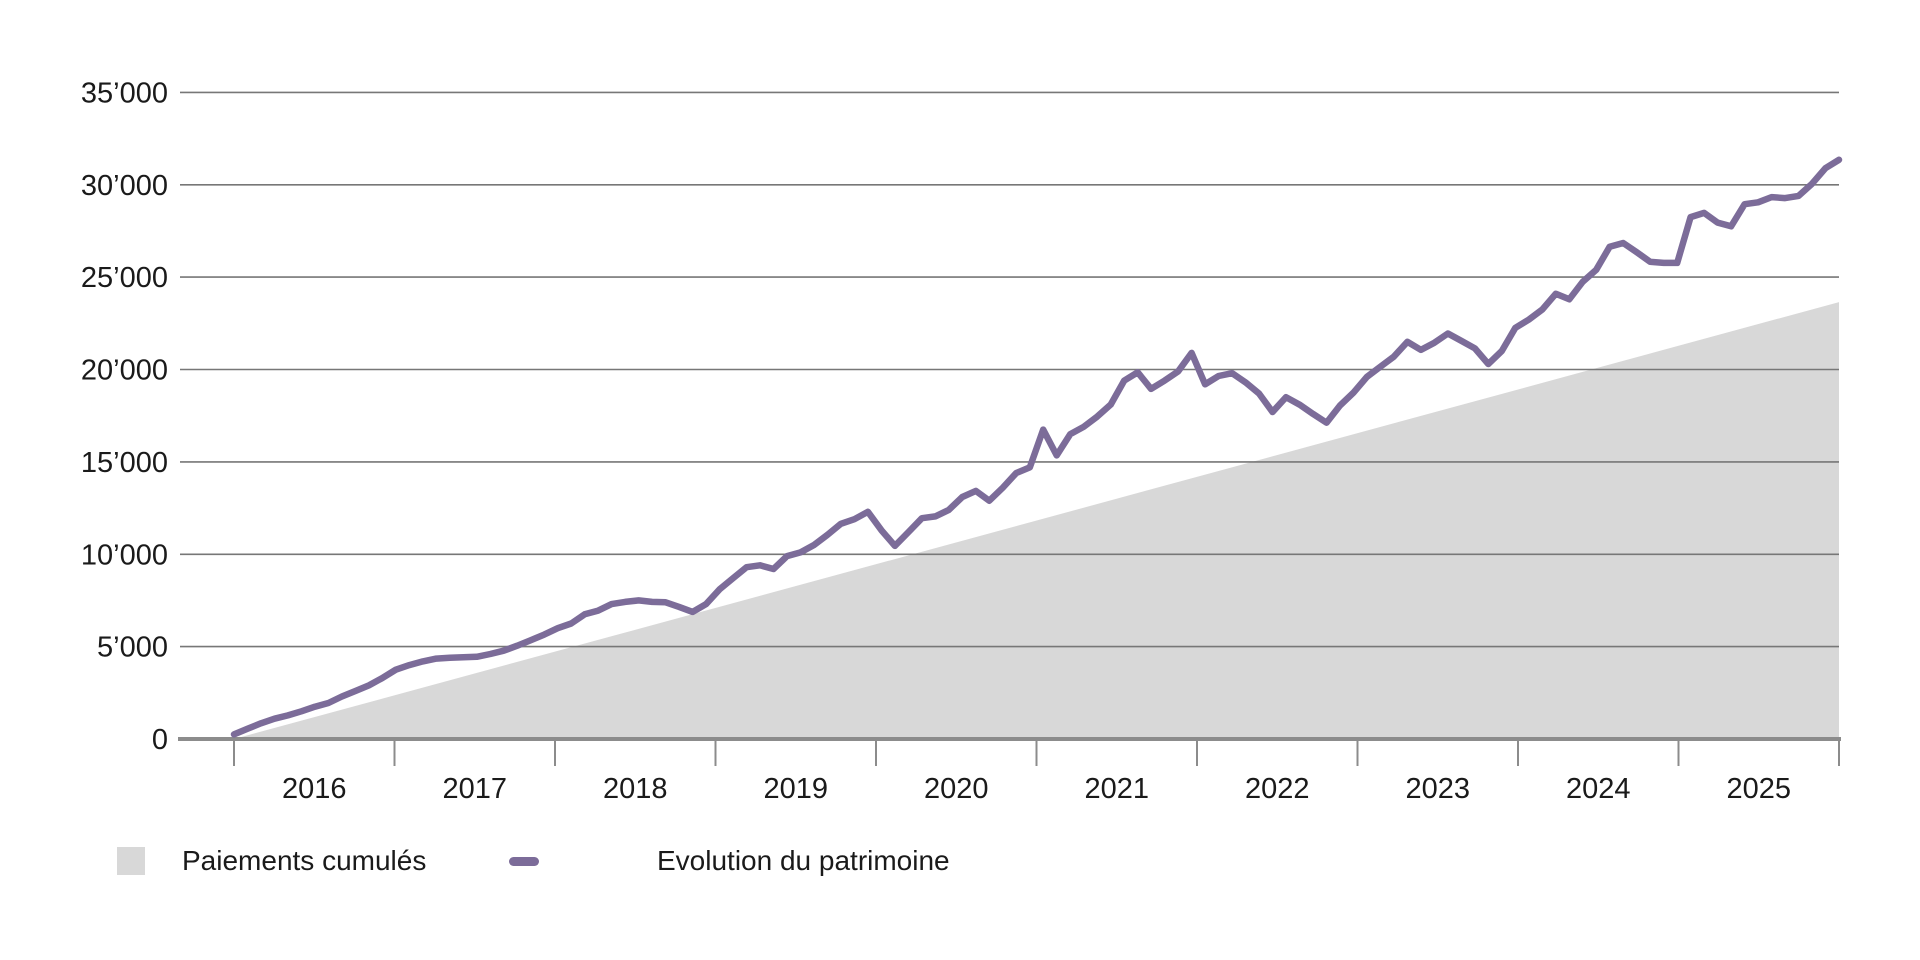 Image resolution: width=1920 pixels, height=960 pixels. Describe the element at coordinates (1598, 789) in the screenshot. I see `x-tick-label: 2024` at that location.